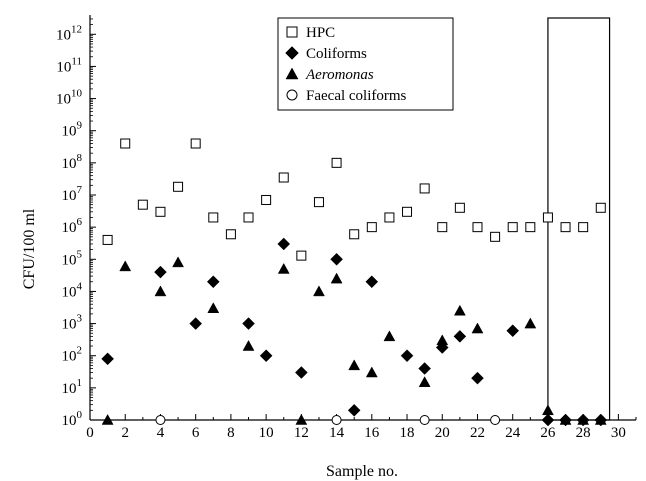  I want to click on x-axis-title: Sample no., so click(362, 471).